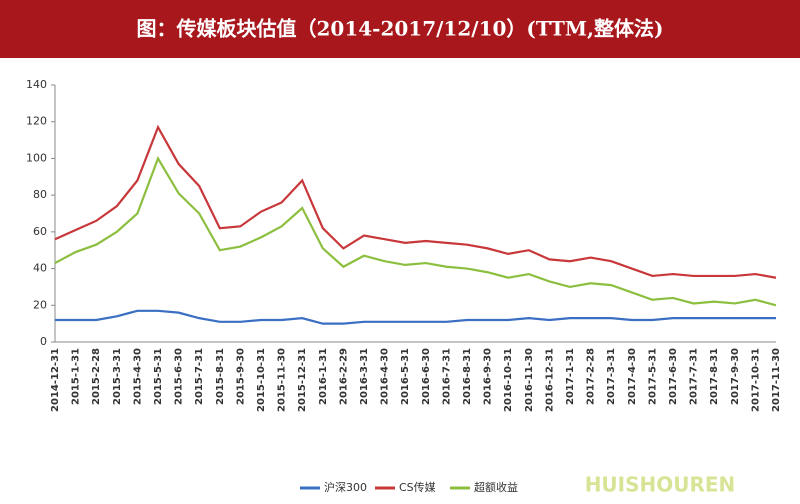  Describe the element at coordinates (137, 376) in the screenshot. I see `x-tick-label: 2015-4-30` at that location.